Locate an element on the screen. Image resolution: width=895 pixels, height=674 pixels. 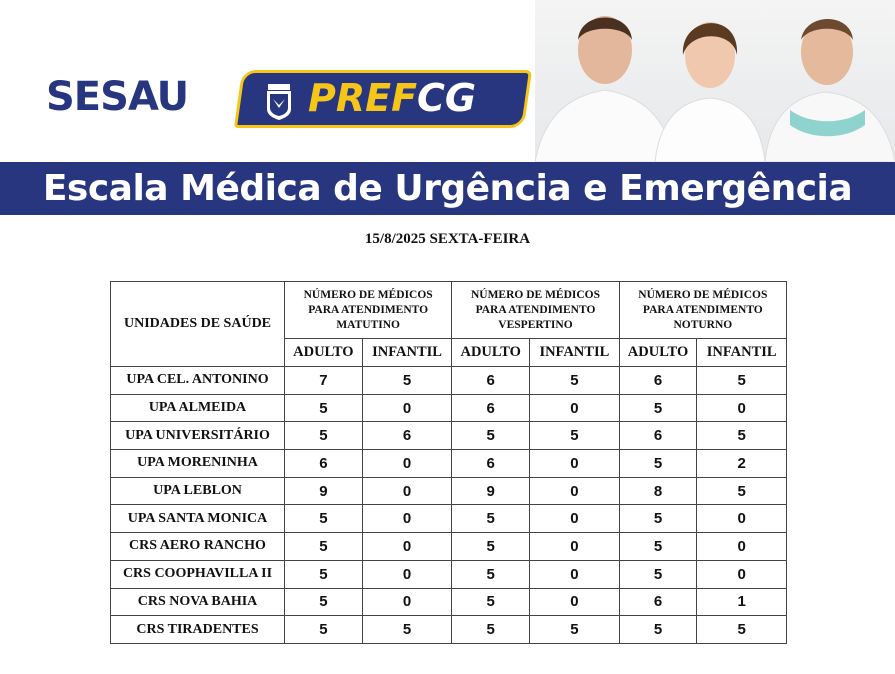
unit-name: CRS AERO RANCHO is located at coordinates (197, 546).